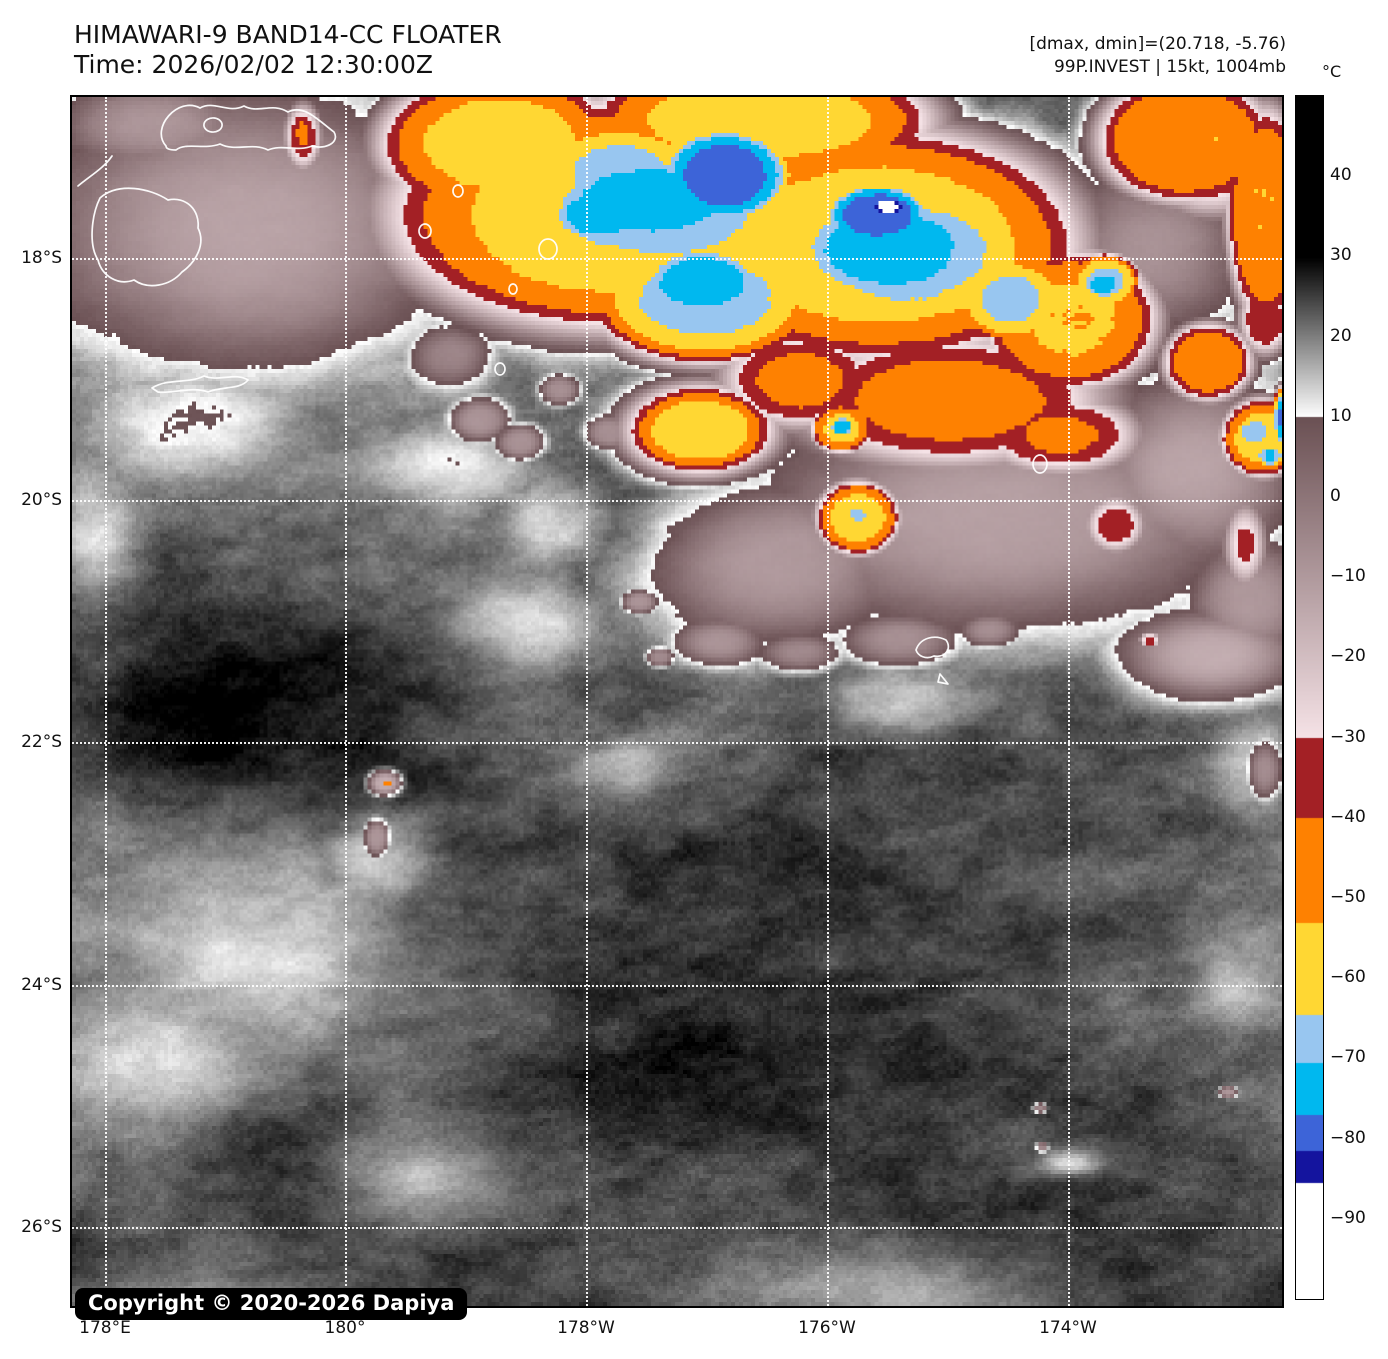 The image size is (1388, 1359). Describe the element at coordinates (1341, 415) in the screenshot. I see `colorbar-tick-label: 10` at that location.